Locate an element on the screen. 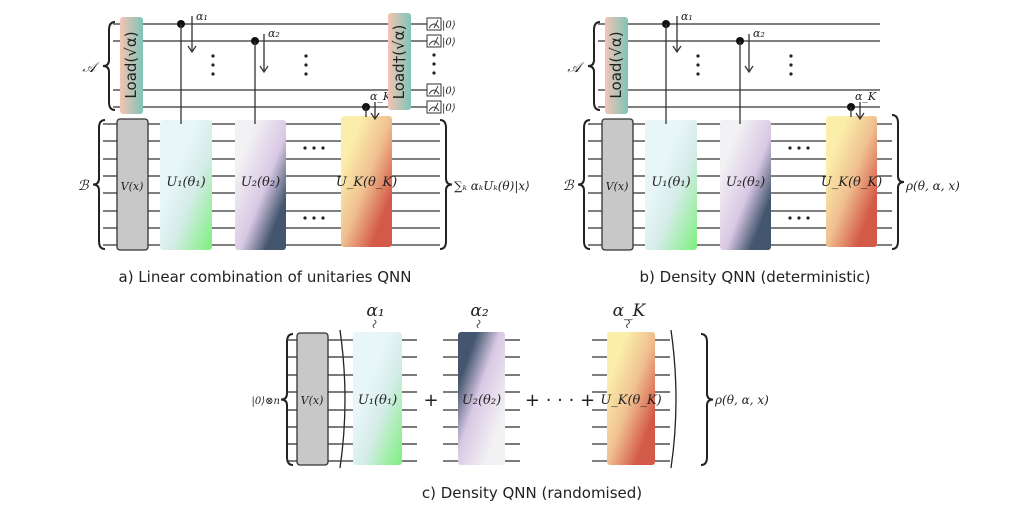 Image resolution: width=1024 pixels, height=514 pixels. plus-ellipsis: + · · · + is located at coordinates (560, 400).